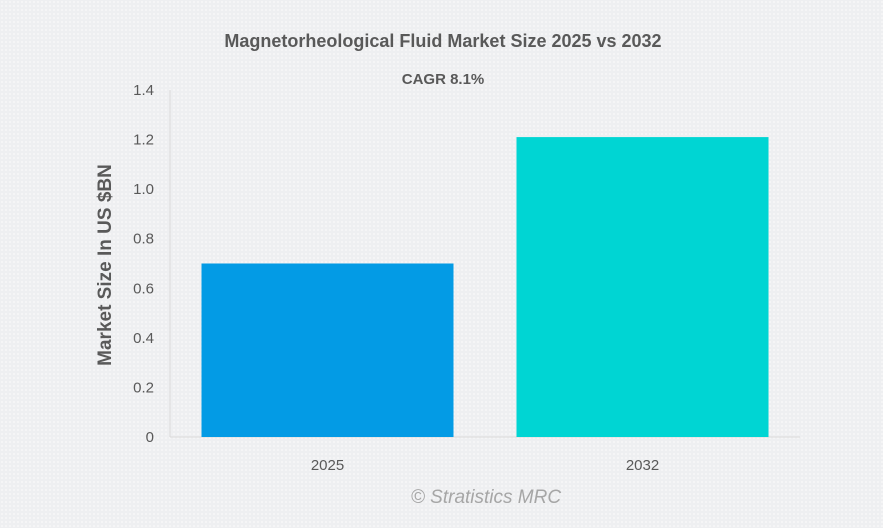 The width and height of the screenshot is (883, 528). I want to click on credit-text: © Stratistics MRC, so click(486, 497).